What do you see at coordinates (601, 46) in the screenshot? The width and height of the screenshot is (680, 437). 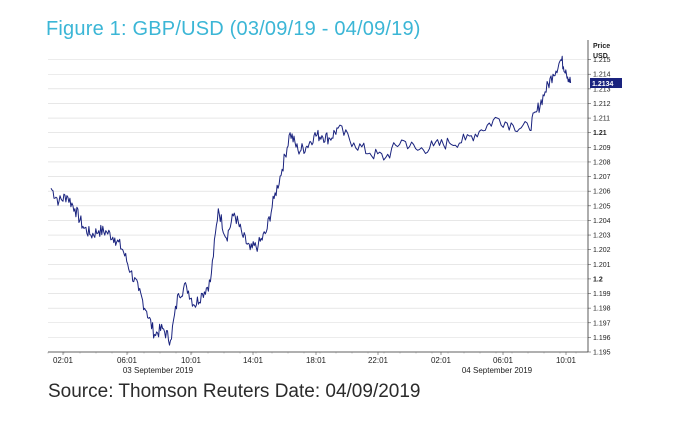 I see `y-axis-label: Price` at bounding box center [601, 46].